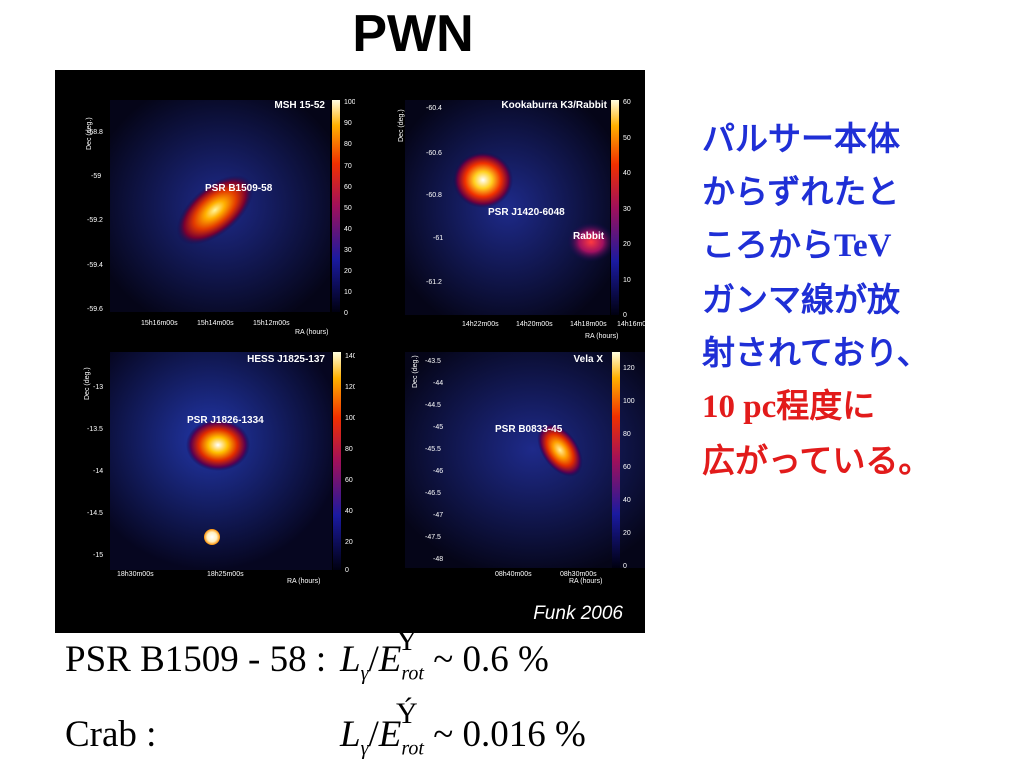  What do you see at coordinates (271, 323) in the screenshot?
I see `x-tick: 15h12m00s` at bounding box center [271, 323].